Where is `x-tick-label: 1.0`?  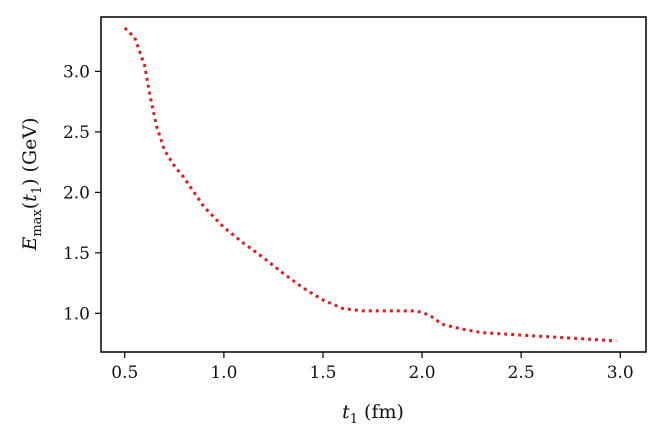
x-tick-label: 1.0 is located at coordinates (223, 373).